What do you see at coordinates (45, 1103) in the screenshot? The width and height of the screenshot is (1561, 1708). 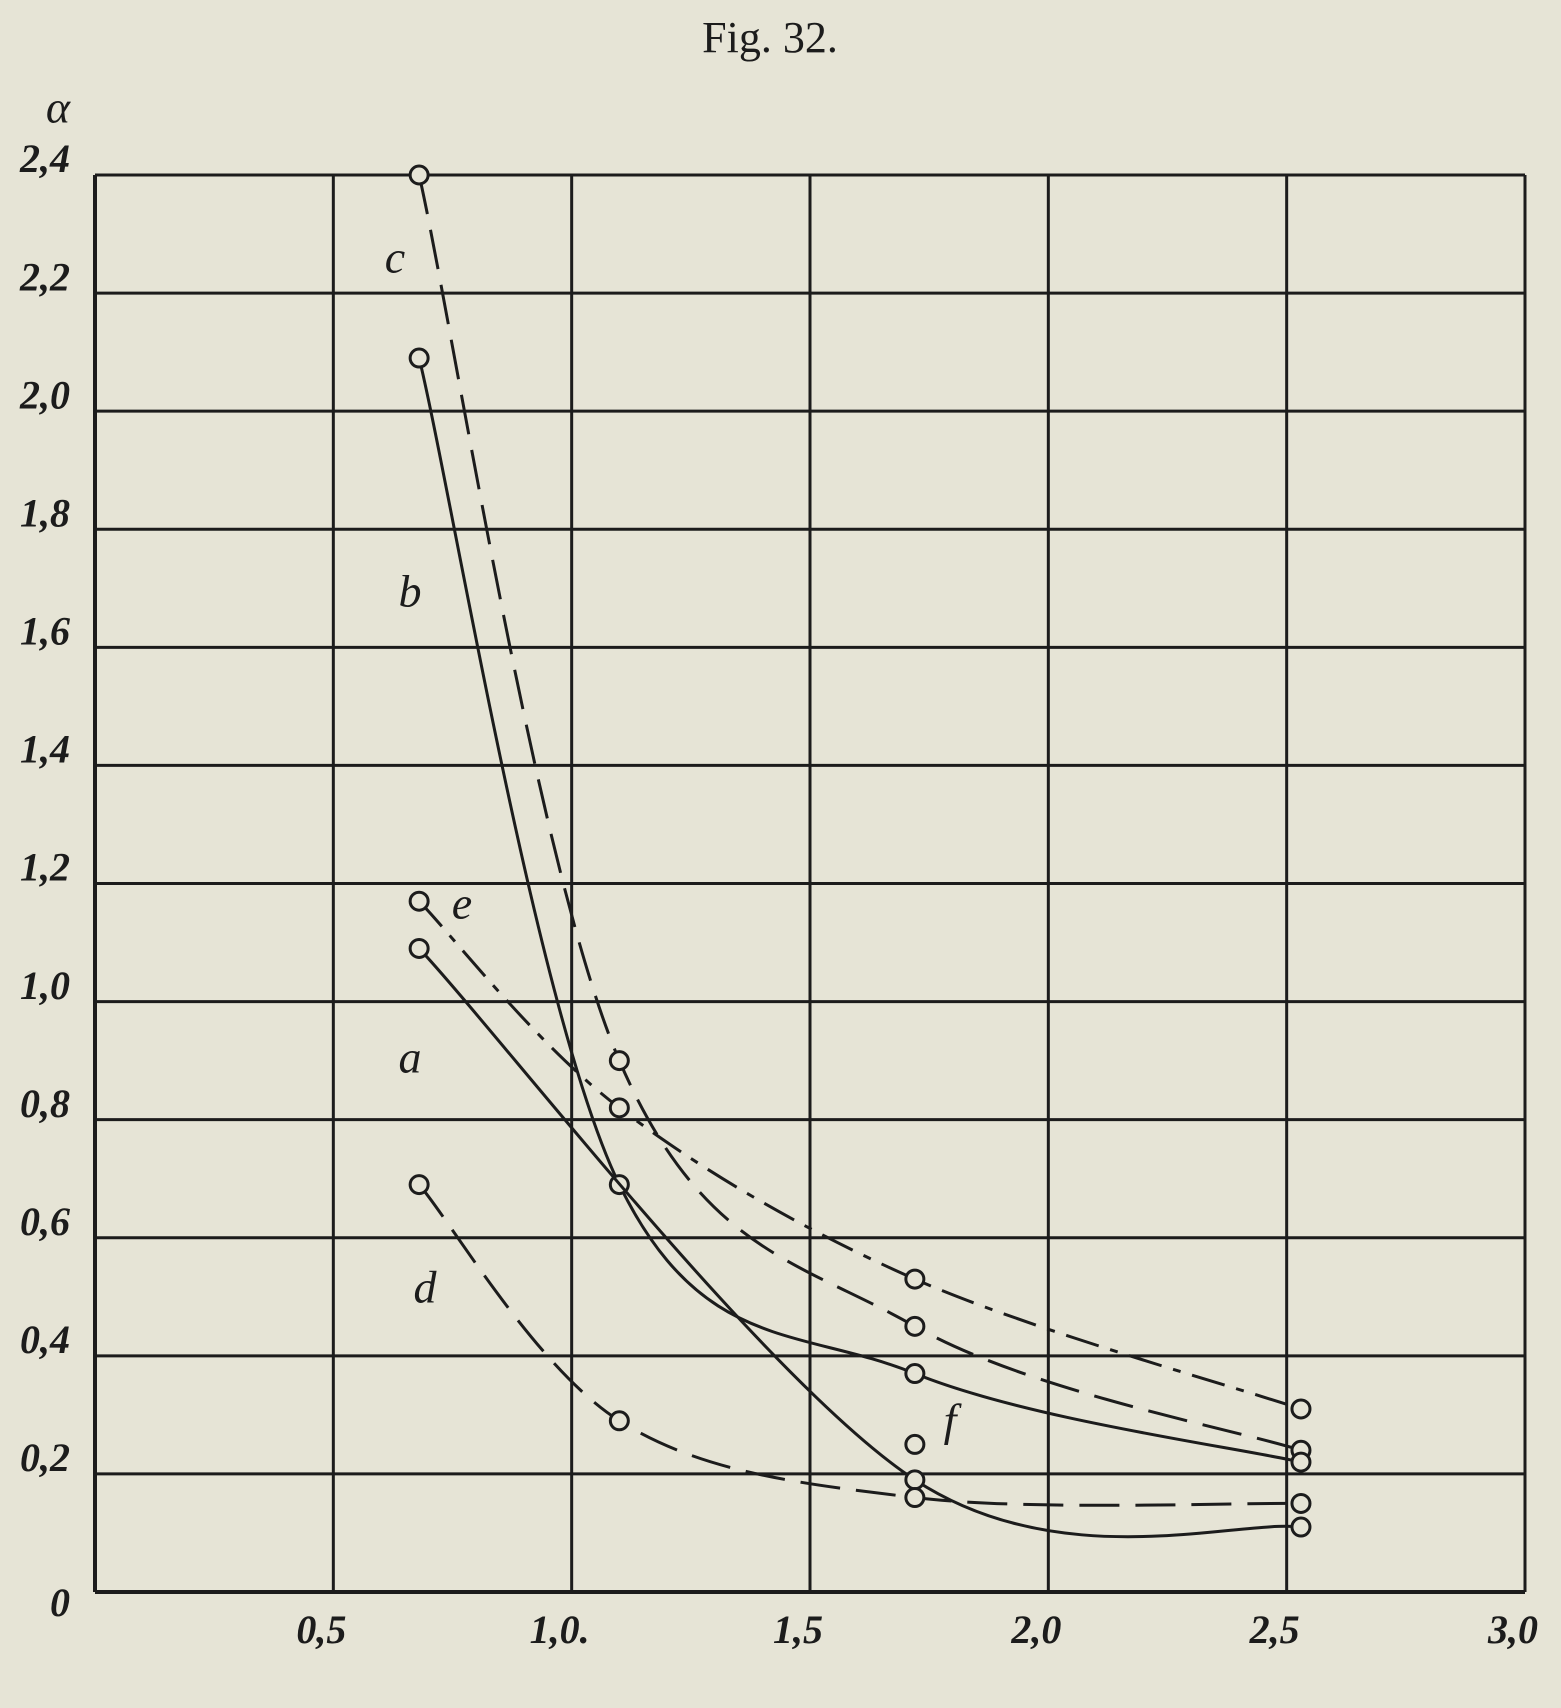 I see `y-tick-label: 0,8` at bounding box center [45, 1103].